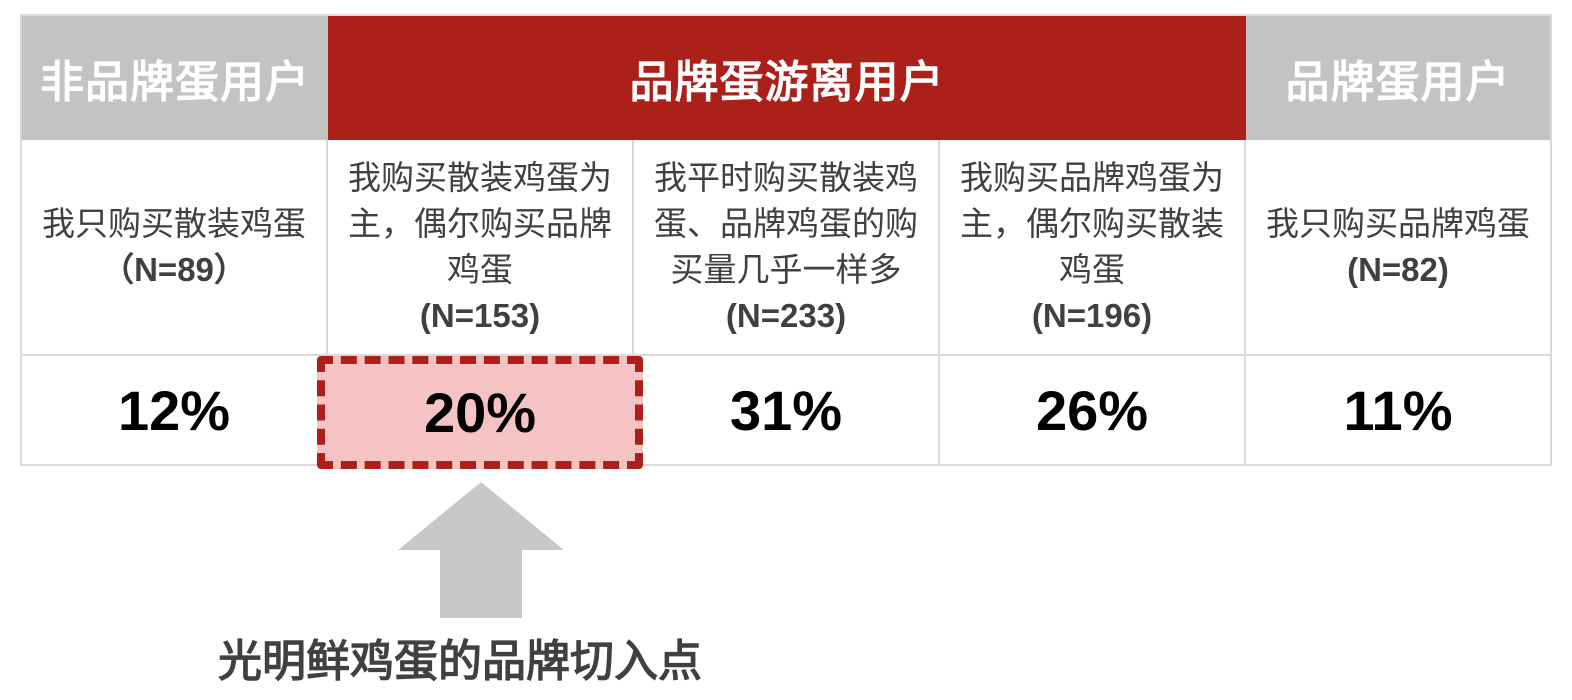 This screenshot has height=700, width=1572. Describe the element at coordinates (1398, 78) in the screenshot. I see `header-brand-users: 品牌蛋用户` at that location.